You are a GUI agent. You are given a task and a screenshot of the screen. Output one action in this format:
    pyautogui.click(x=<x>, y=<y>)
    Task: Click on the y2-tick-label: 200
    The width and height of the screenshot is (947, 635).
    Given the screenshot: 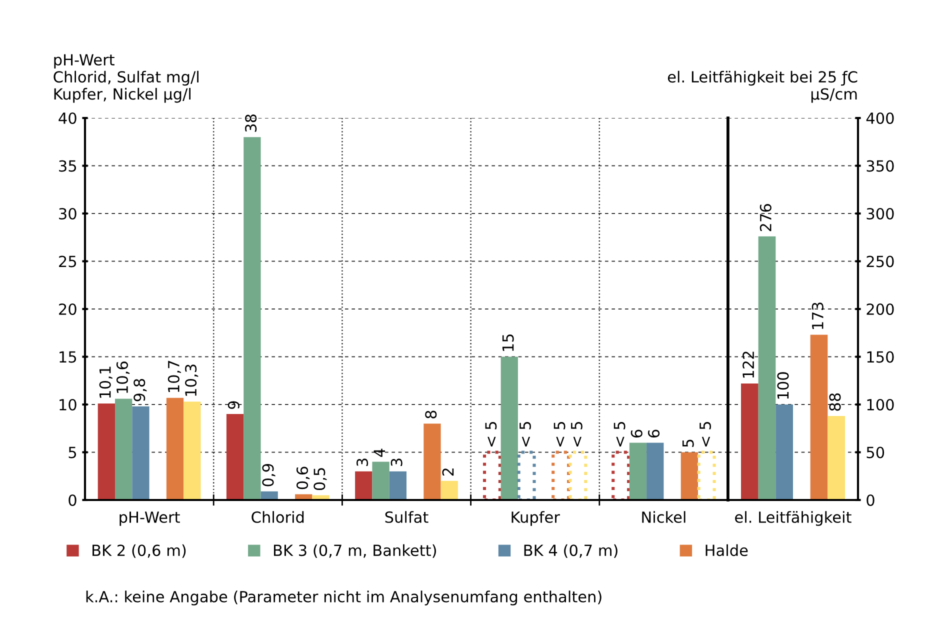 What is the action you would take?
    pyautogui.click(x=880, y=309)
    